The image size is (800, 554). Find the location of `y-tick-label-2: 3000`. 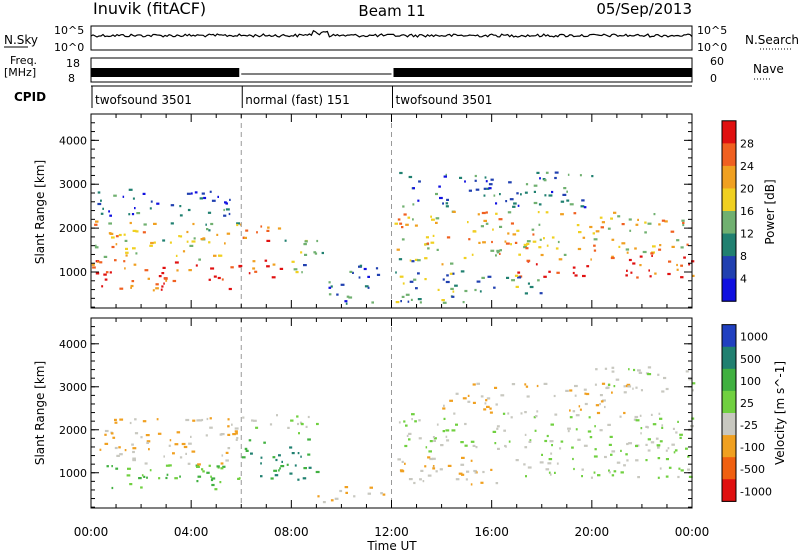

y-tick-label-2: 3000 is located at coordinates (73, 184).